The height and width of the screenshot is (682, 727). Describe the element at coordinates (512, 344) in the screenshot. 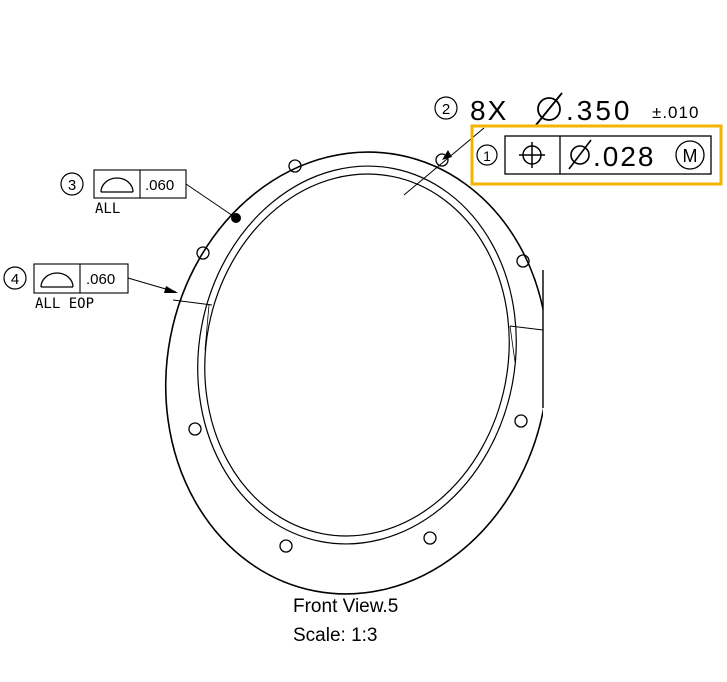

I see `split-line-right-inner` at that location.